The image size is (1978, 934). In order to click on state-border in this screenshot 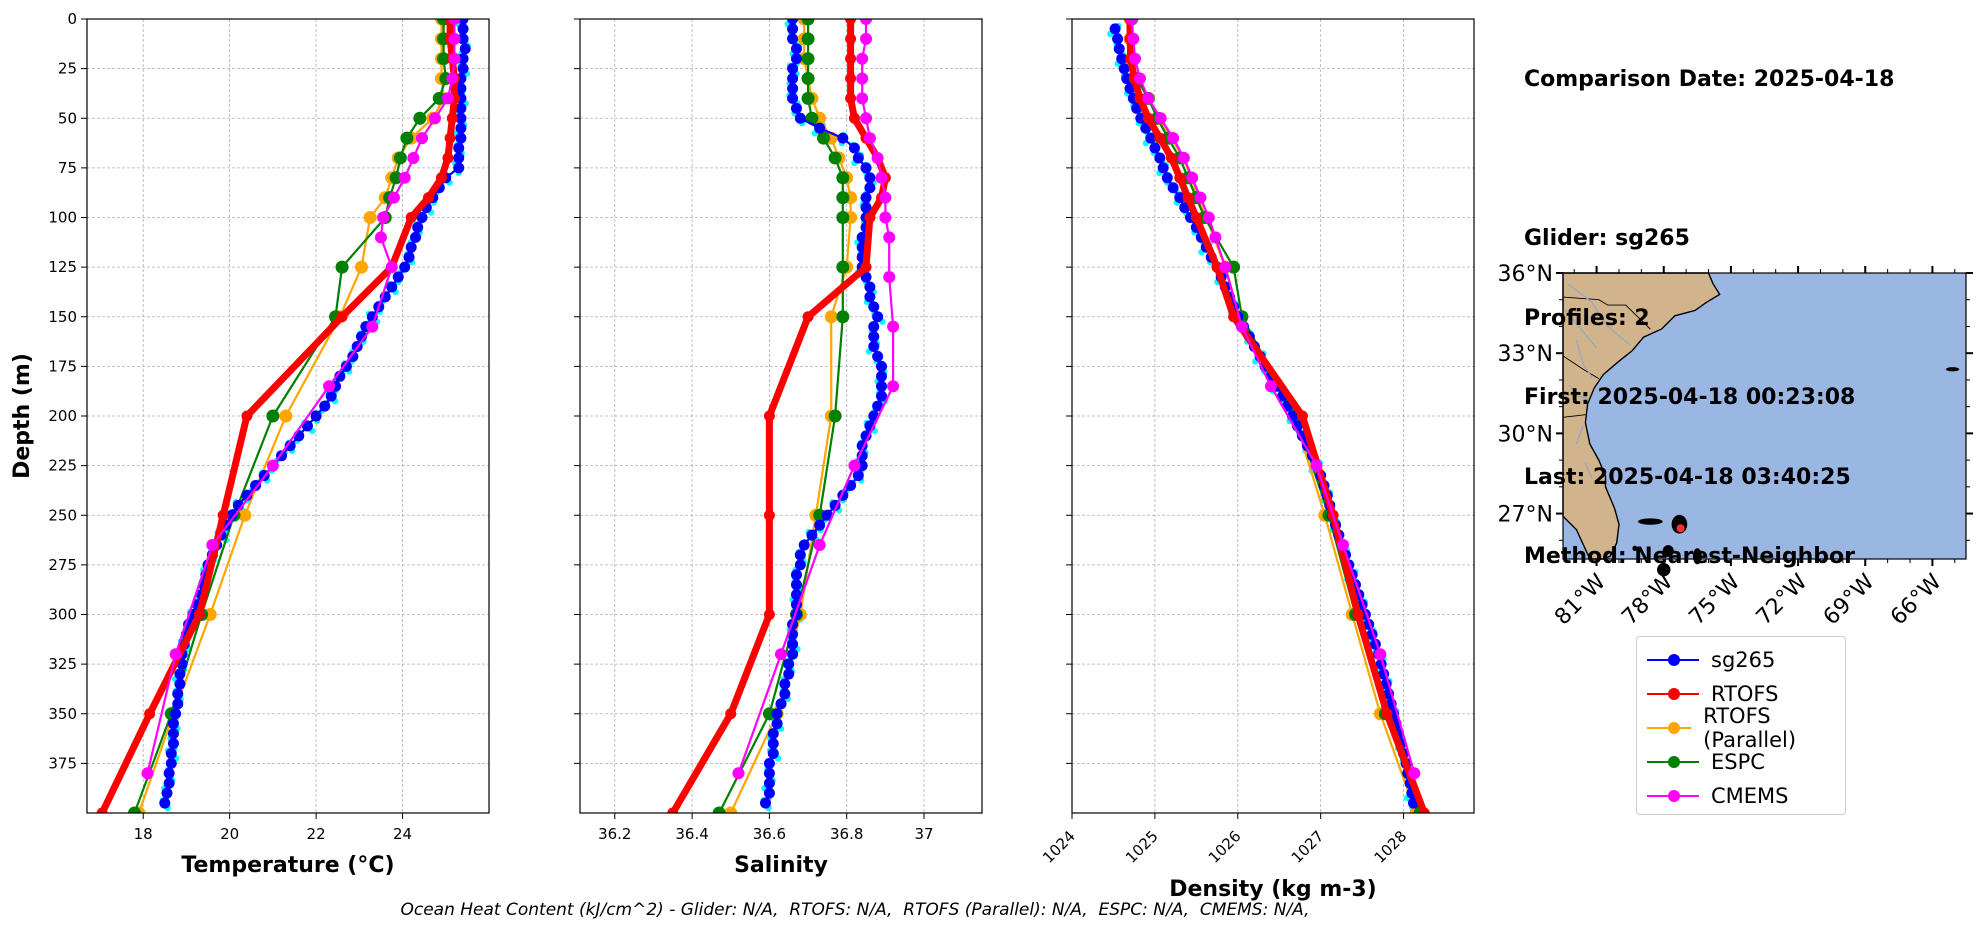, I will do `click(1581, 367)`.